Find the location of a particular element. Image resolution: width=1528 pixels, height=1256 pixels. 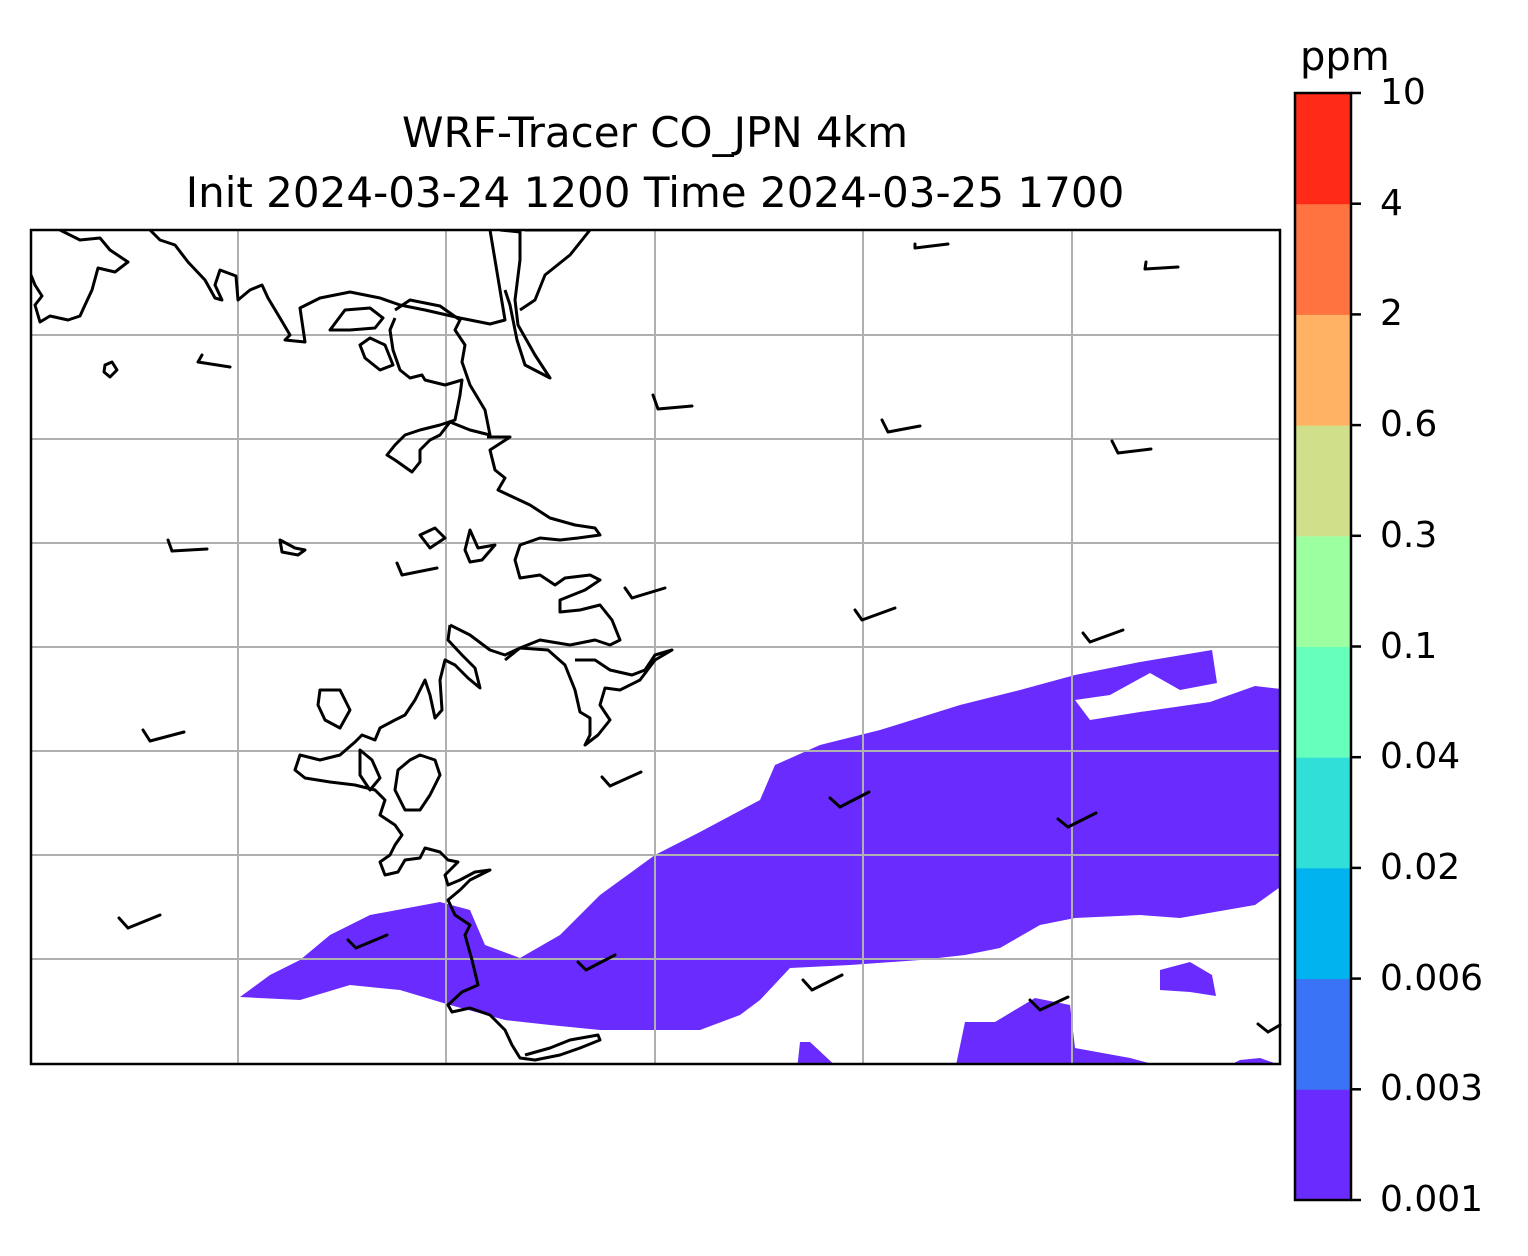

coast-channel is located at coordinates (525, 305).